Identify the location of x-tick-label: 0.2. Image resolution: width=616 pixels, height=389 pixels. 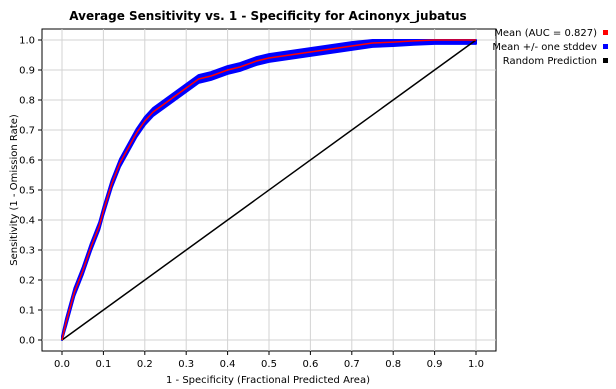
(145, 364).